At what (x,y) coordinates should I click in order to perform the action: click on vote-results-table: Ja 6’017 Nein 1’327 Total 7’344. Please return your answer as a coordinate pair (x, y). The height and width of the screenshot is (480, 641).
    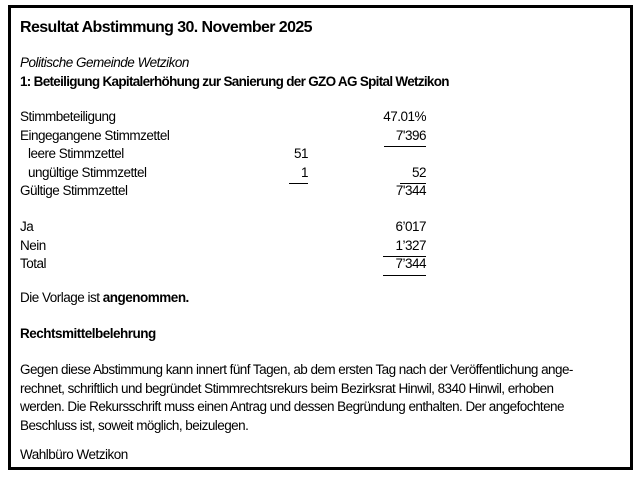
    Looking at the image, I should click on (321, 247).